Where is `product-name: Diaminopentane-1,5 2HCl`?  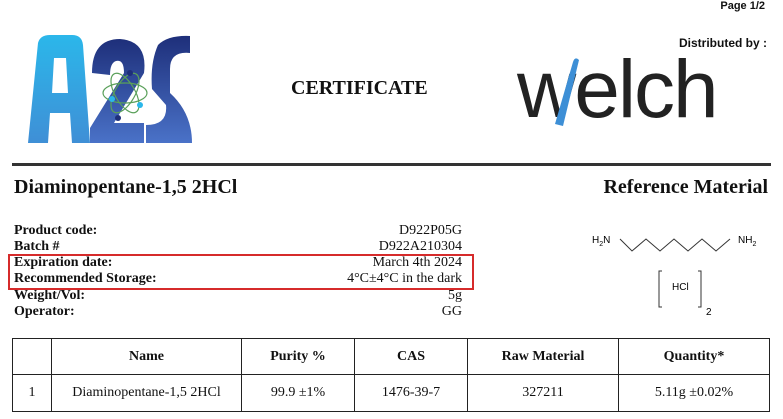
product-name: Diaminopentane-1,5 2HCl is located at coordinates (126, 187).